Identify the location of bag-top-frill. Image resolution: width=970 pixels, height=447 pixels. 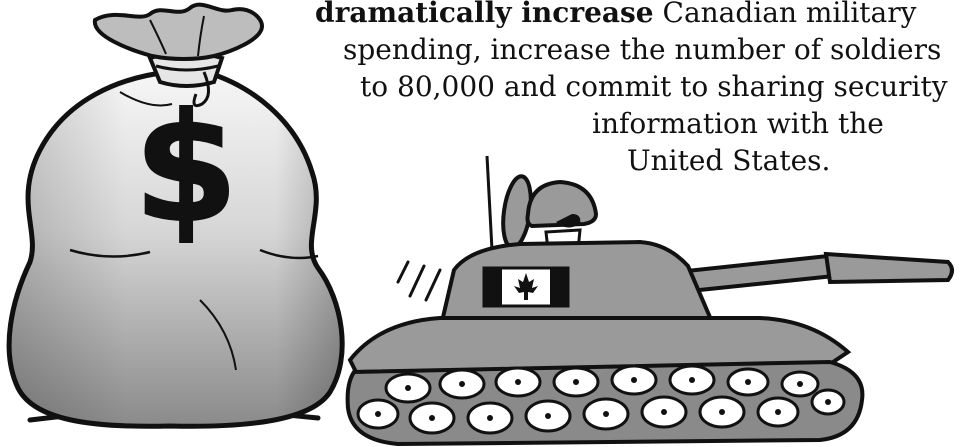
(178, 32).